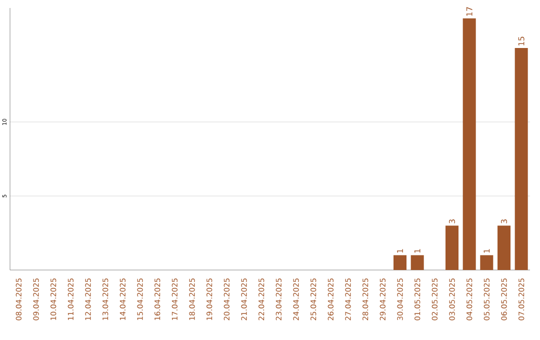 Image resolution: width=540 pixels, height=340 pixels. Describe the element at coordinates (469, 11) in the screenshot. I see `data-label: 17` at that location.